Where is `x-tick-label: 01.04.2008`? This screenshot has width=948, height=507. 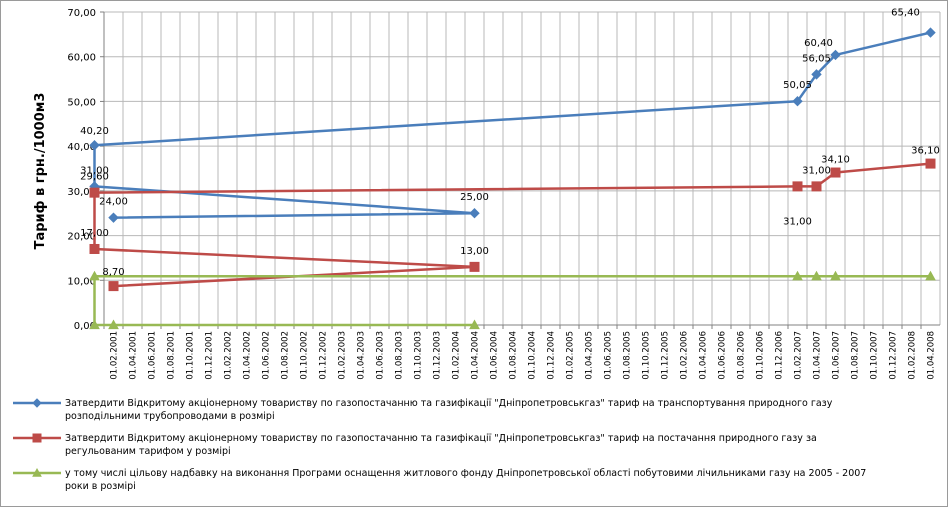
x-tick-label: 01.04.2008 is located at coordinates (932, 355).